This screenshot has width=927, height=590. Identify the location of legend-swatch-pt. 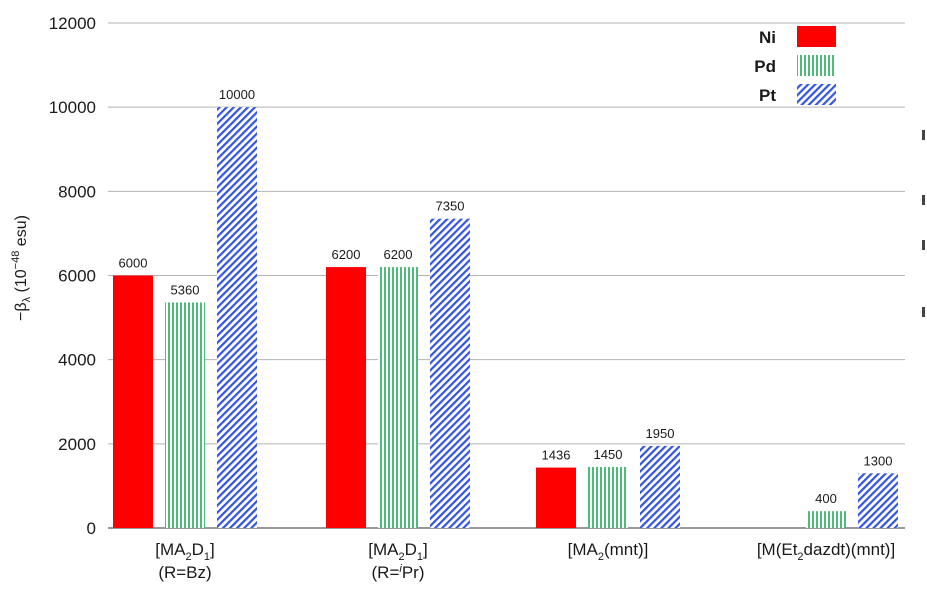
(816, 94).